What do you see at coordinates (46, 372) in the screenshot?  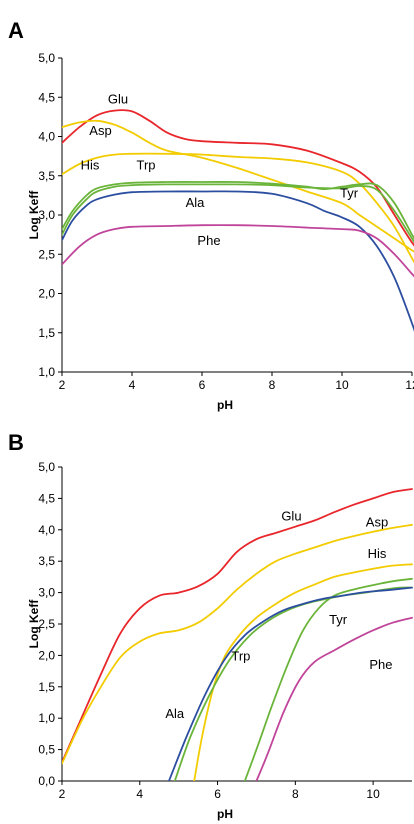 I see `panel-a-y-tick-label: 1,0` at bounding box center [46, 372].